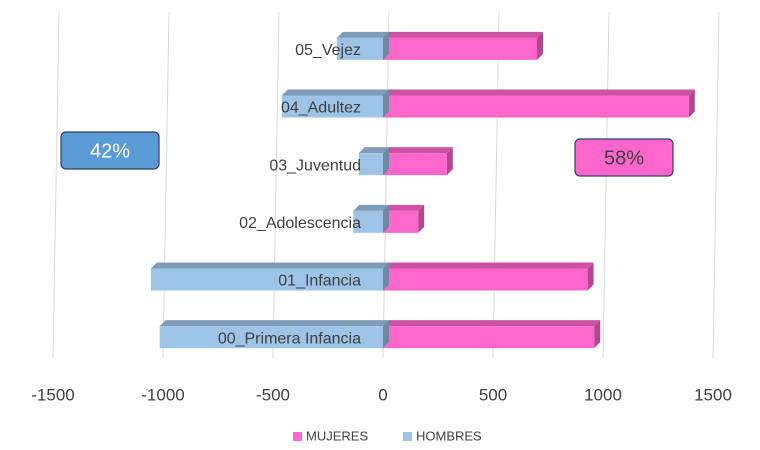 The height and width of the screenshot is (450, 760). Describe the element at coordinates (382, 394) in the screenshot. I see `x-tick-label: 0` at that location.